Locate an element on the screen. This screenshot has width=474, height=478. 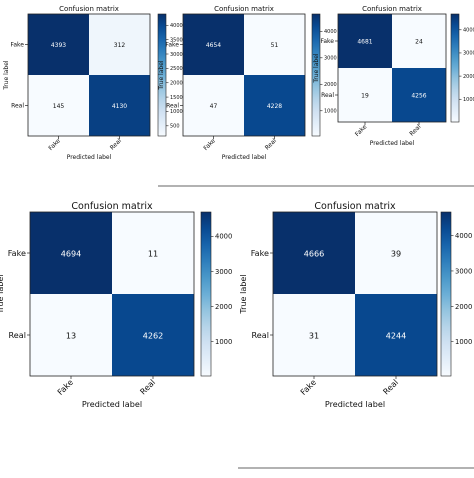
cell-value-label: 47 is located at coordinates (214, 106).